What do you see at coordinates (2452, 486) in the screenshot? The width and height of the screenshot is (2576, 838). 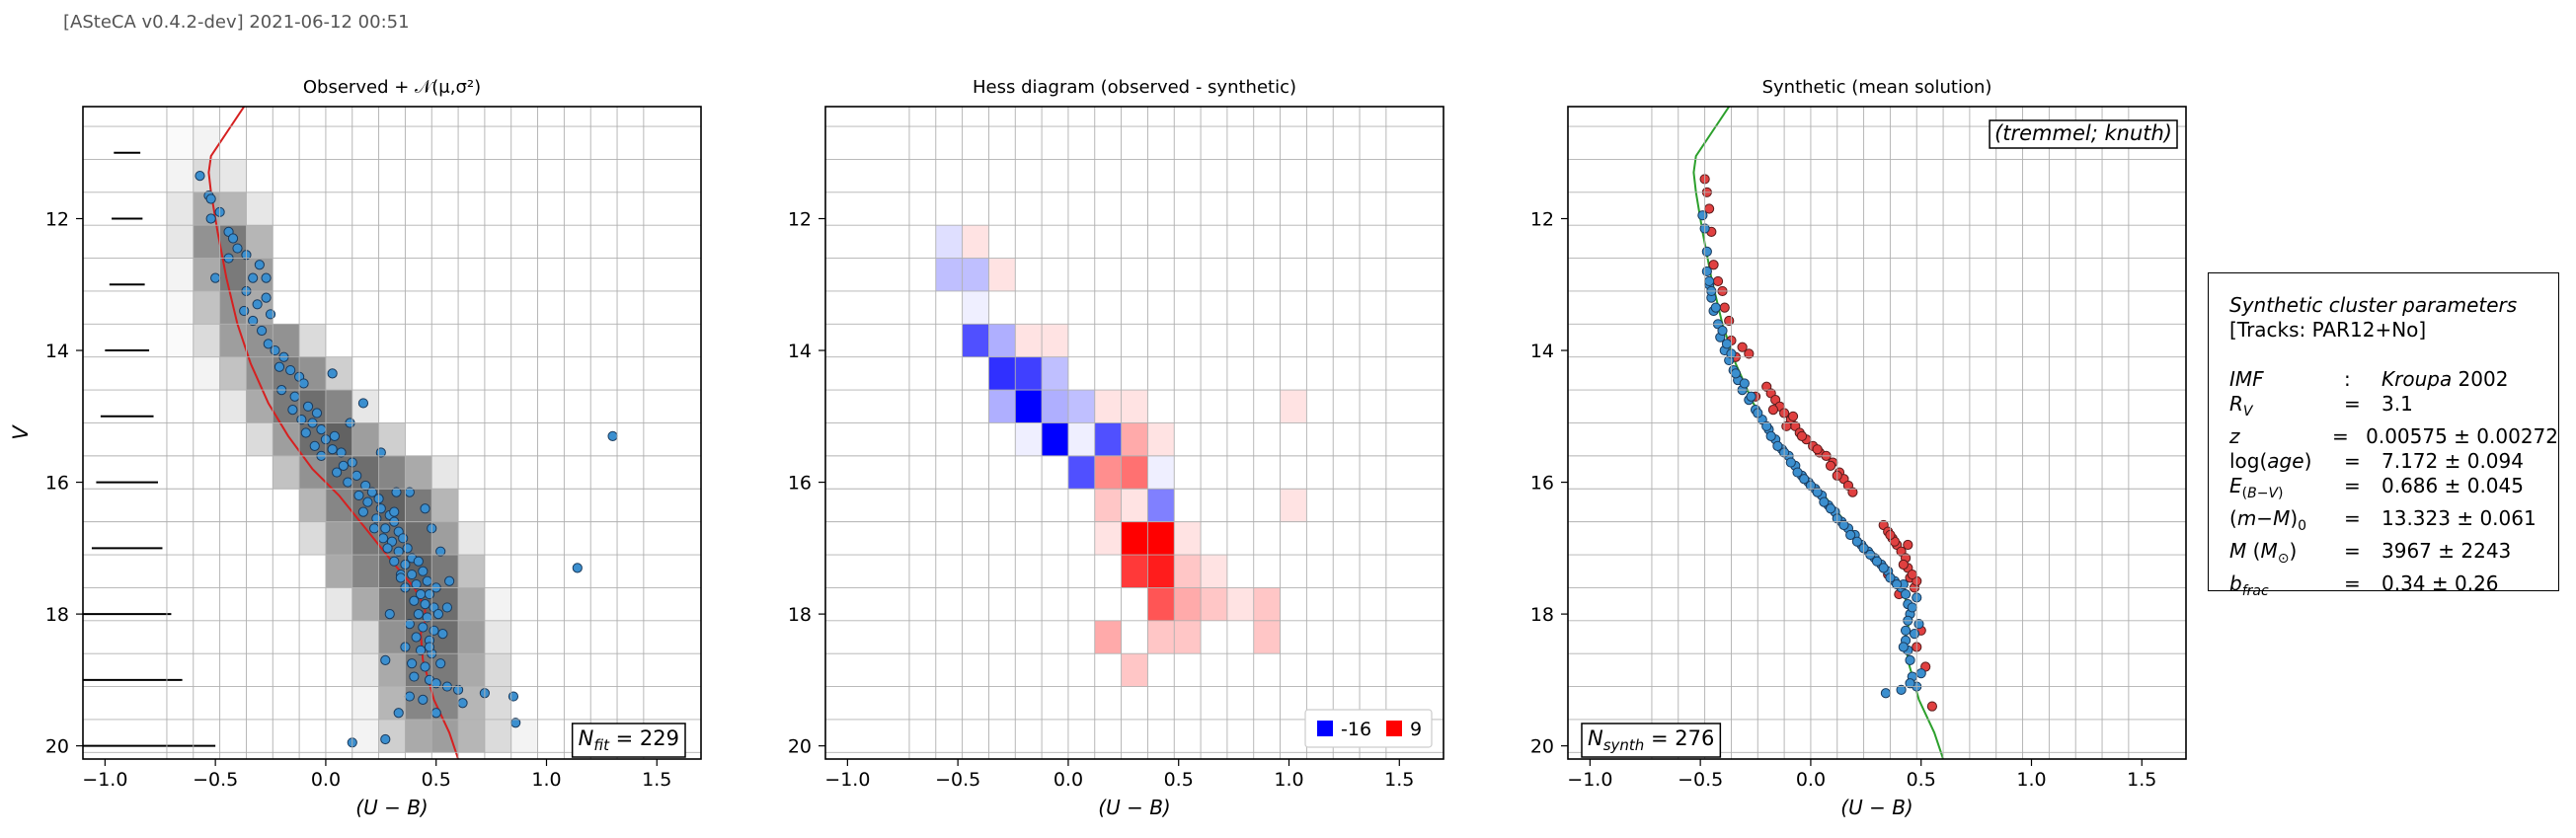 I see `param-value: 0.686 ± 0.045` at bounding box center [2452, 486].